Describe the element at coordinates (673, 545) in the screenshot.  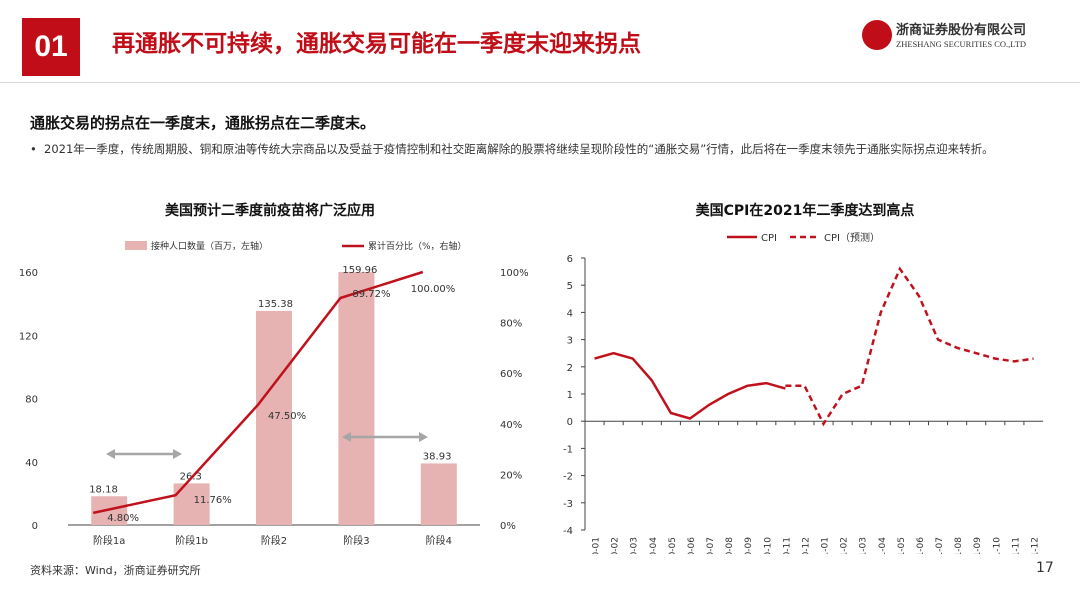
I see `x-tick-label: 2020-05` at that location.